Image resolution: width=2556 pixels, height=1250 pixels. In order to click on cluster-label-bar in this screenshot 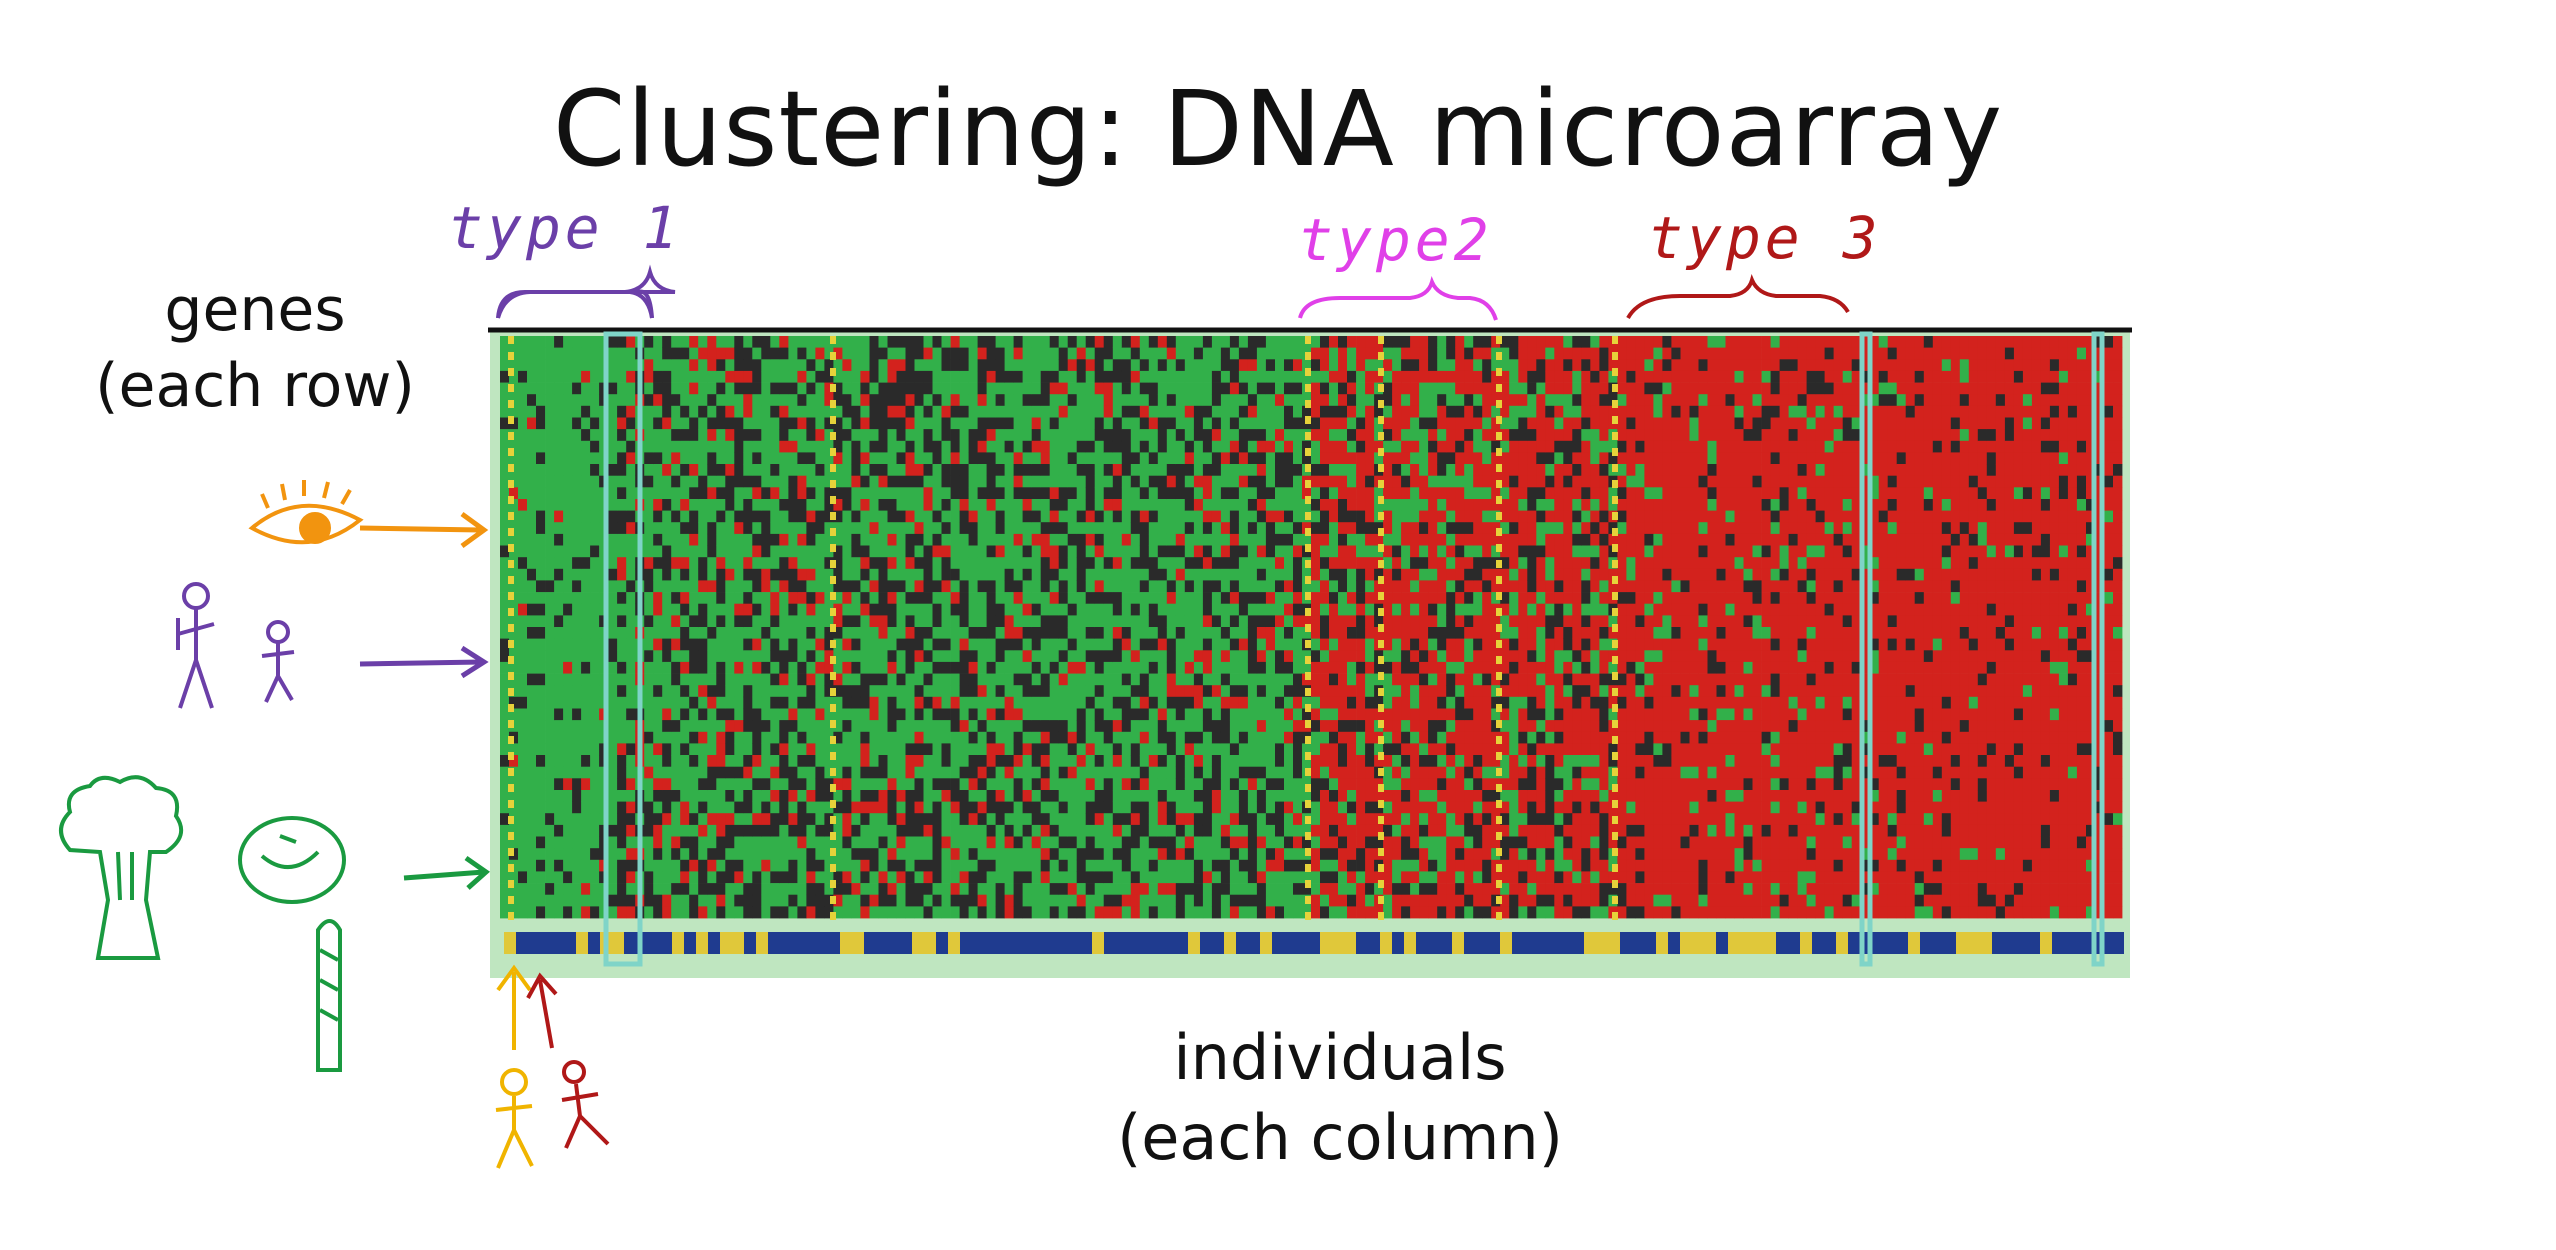, I will do `click(1314, 943)`.